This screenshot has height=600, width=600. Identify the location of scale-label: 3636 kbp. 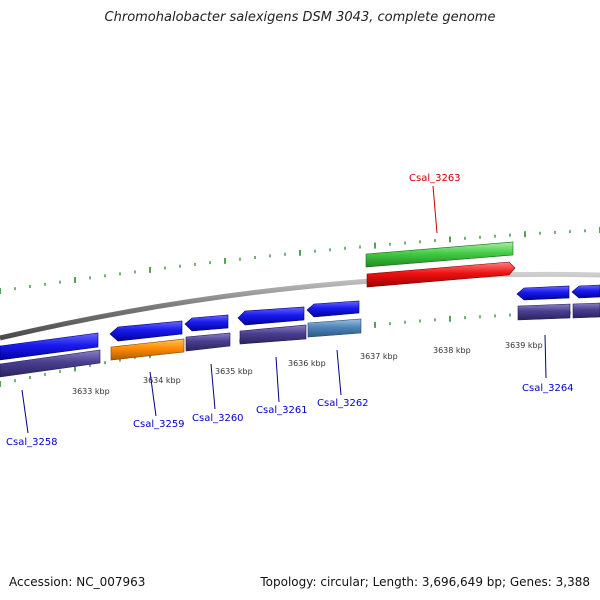
(307, 363).